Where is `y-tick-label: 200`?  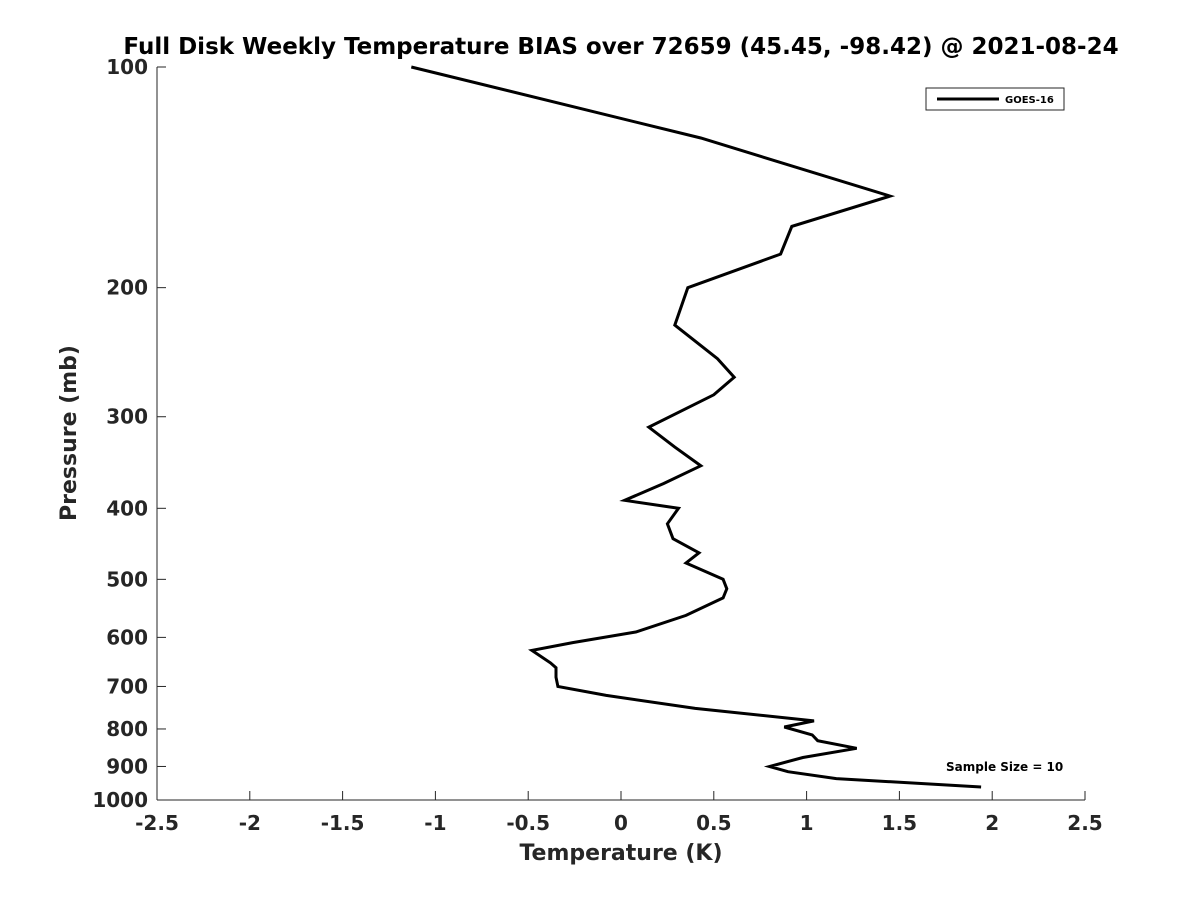 y-tick-label: 200 is located at coordinates (127, 288).